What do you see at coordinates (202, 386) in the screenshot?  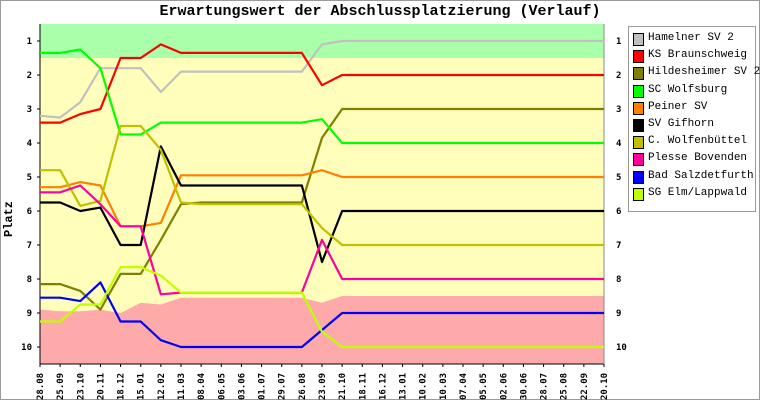 I see `x-tick-label: 08.04` at bounding box center [202, 386].